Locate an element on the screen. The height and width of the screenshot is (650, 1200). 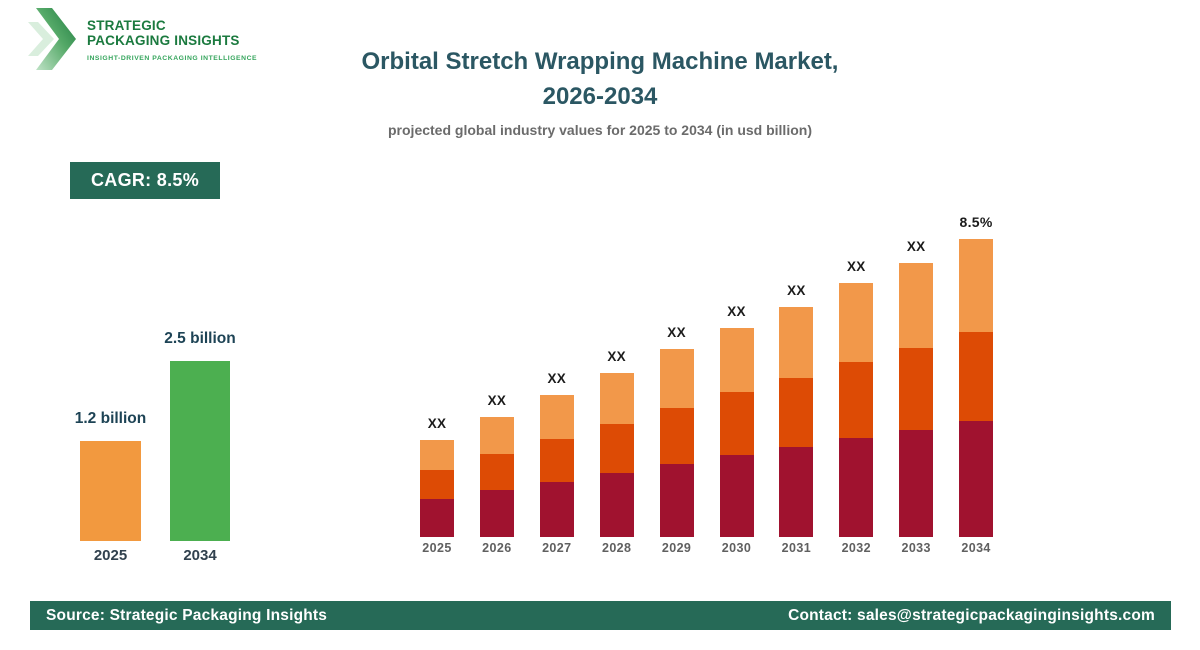
mini-bar-2034 is located at coordinates (200, 451).